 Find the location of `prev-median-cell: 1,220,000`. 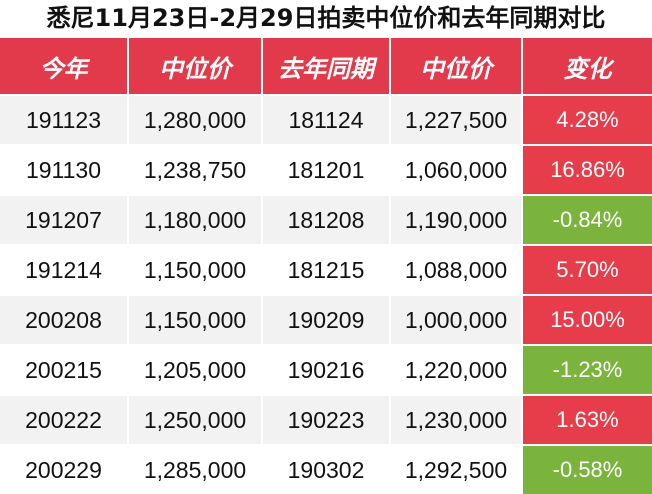

prev-median-cell: 1,220,000 is located at coordinates (456, 369).